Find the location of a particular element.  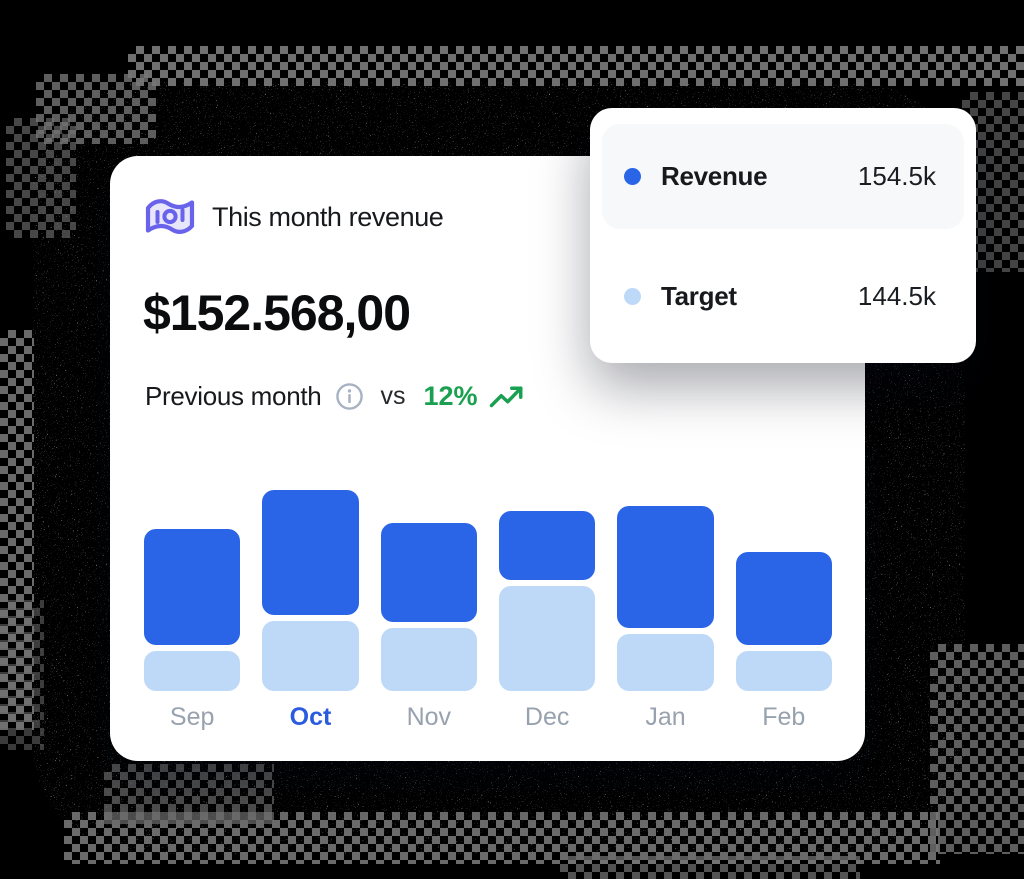

change-percent: 12% is located at coordinates (450, 396).